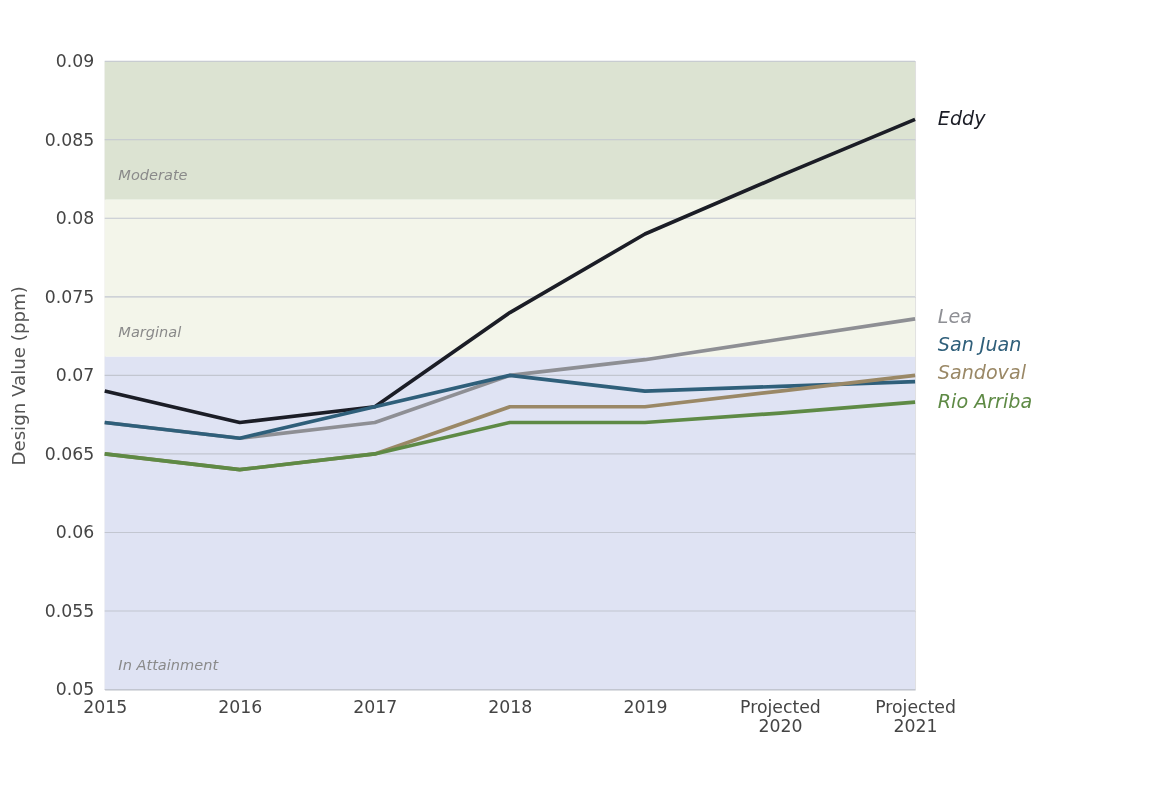 This screenshot has width=1160, height=789. What do you see at coordinates (979, 345) in the screenshot?
I see `series-label: San Juan` at bounding box center [979, 345].